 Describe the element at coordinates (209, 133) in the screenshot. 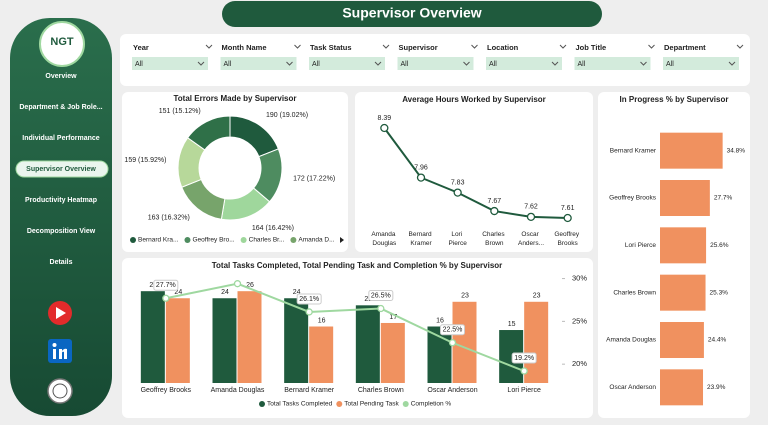

I see `donut-slice` at that location.